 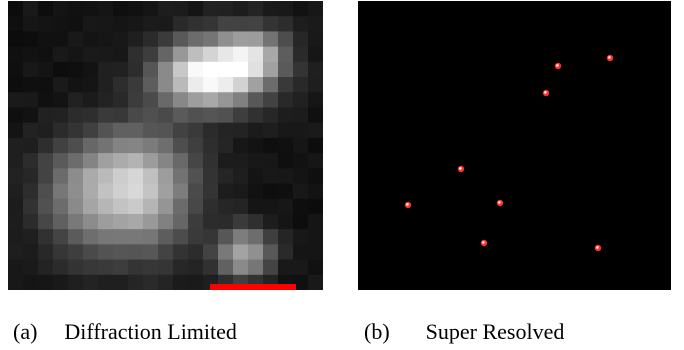 What do you see at coordinates (150, 331) in the screenshot?
I see `caption-a-text: Diffraction Limited` at bounding box center [150, 331].